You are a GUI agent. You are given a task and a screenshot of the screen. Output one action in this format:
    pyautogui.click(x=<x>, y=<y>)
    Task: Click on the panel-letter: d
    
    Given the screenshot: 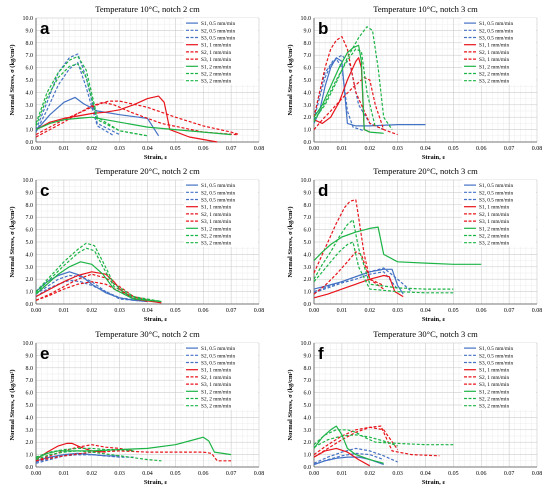 What is the action you would take?
    pyautogui.click(x=323, y=190)
    